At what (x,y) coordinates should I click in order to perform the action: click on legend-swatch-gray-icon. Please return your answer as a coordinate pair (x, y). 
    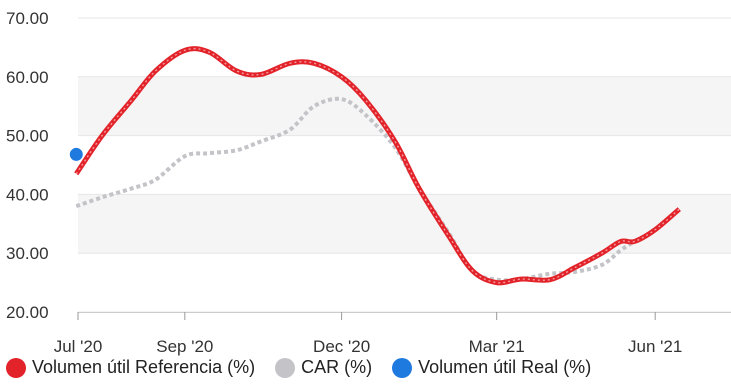
    Looking at the image, I should click on (285, 367).